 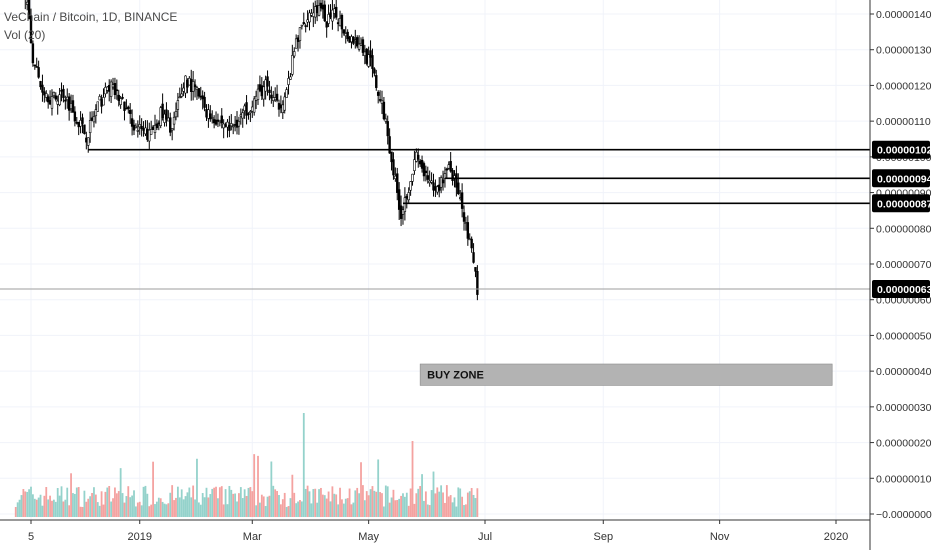 I want to click on price-tag-box, so click(x=901, y=178).